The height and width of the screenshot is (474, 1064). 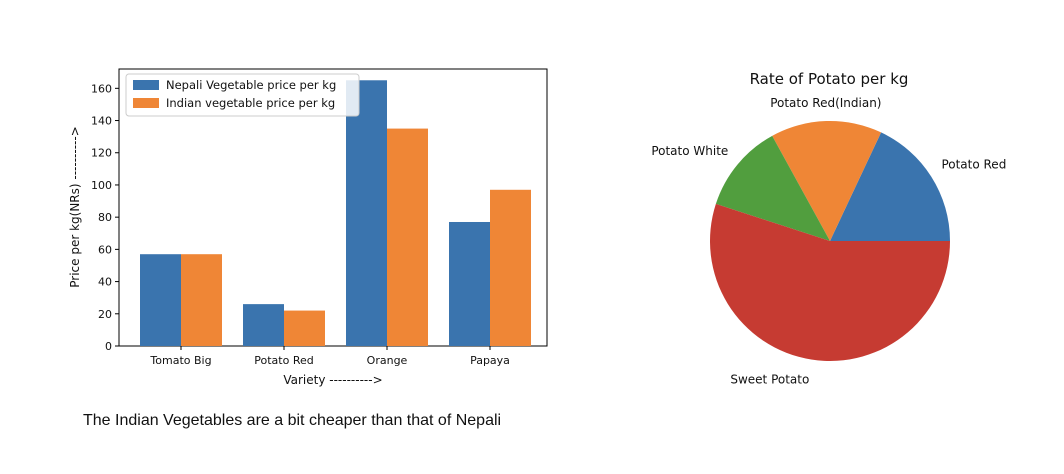 What do you see at coordinates (250, 103) in the screenshot?
I see `legend-label-1: Indian vegetable price per kg` at bounding box center [250, 103].